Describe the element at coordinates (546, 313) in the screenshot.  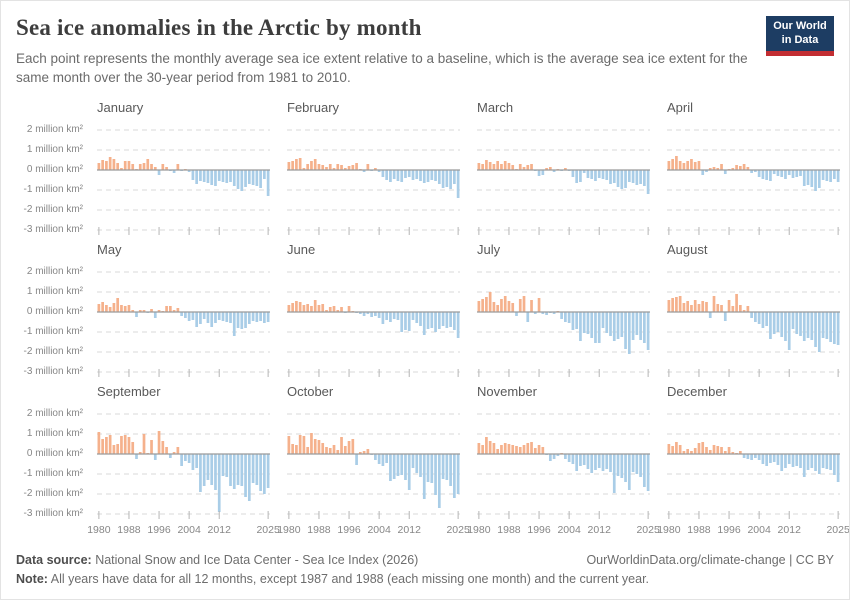
I see `bar-july-1998` at that location.